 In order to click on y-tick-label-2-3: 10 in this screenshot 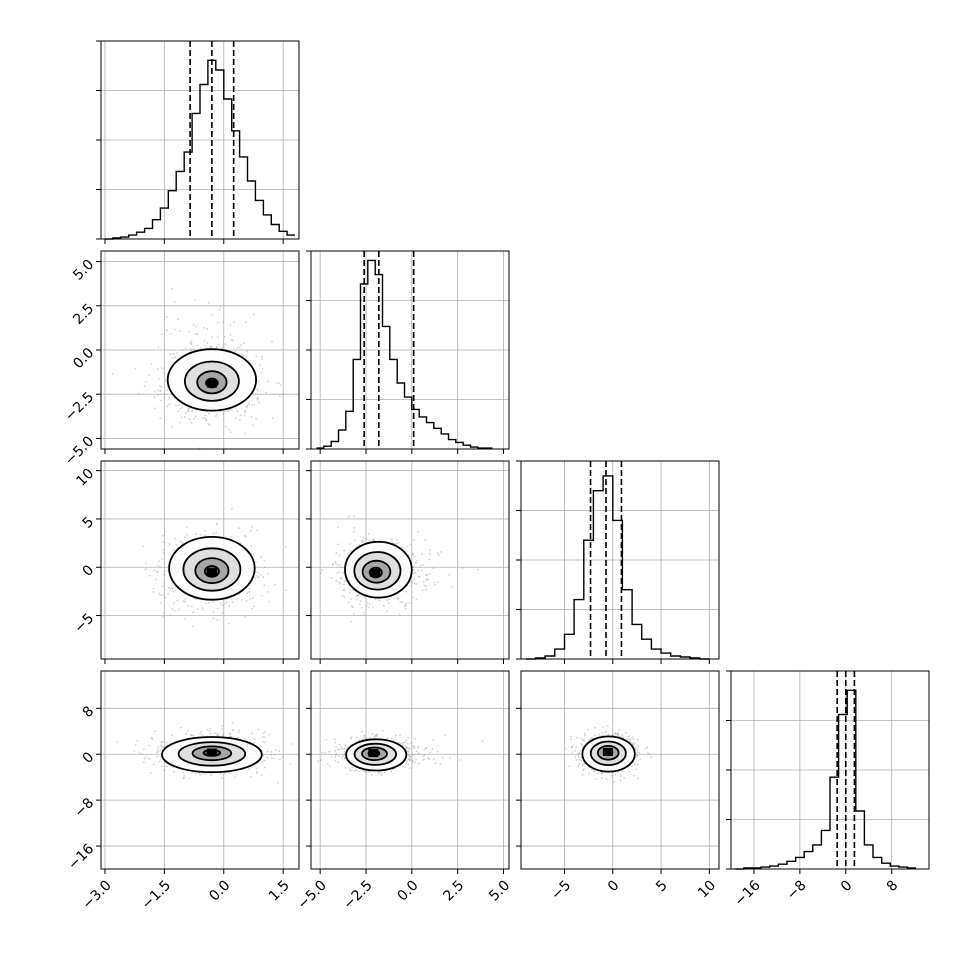, I will do `click(85, 478)`.